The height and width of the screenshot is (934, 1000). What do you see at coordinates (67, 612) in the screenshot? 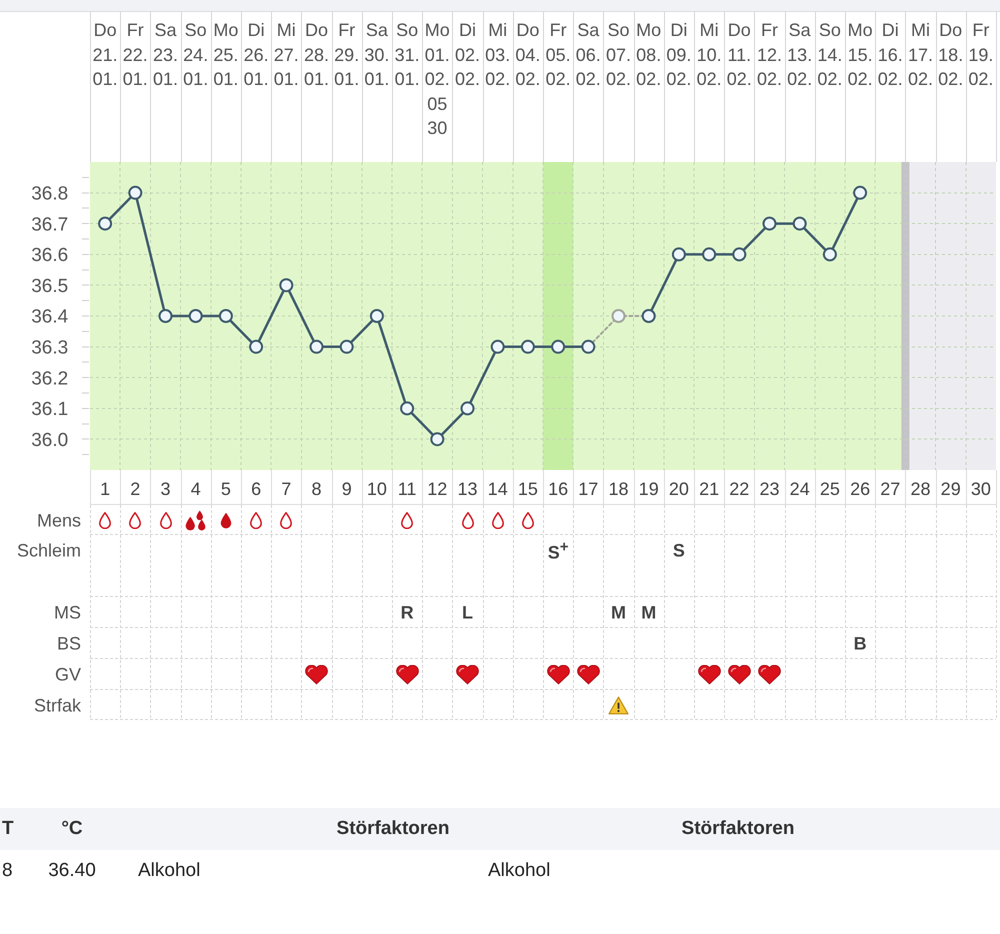
I see `category-label: MS` at bounding box center [67, 612].